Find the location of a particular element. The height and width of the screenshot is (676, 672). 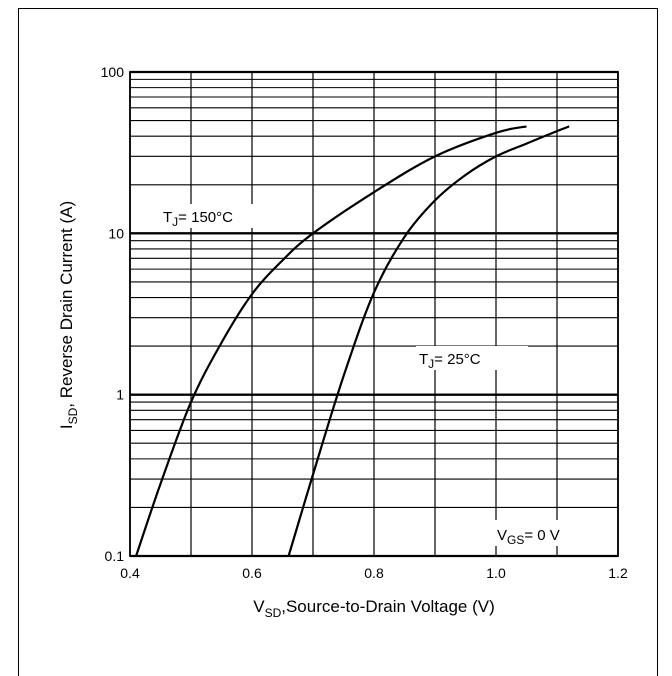

vgs-label-bg is located at coordinates (552, 533).